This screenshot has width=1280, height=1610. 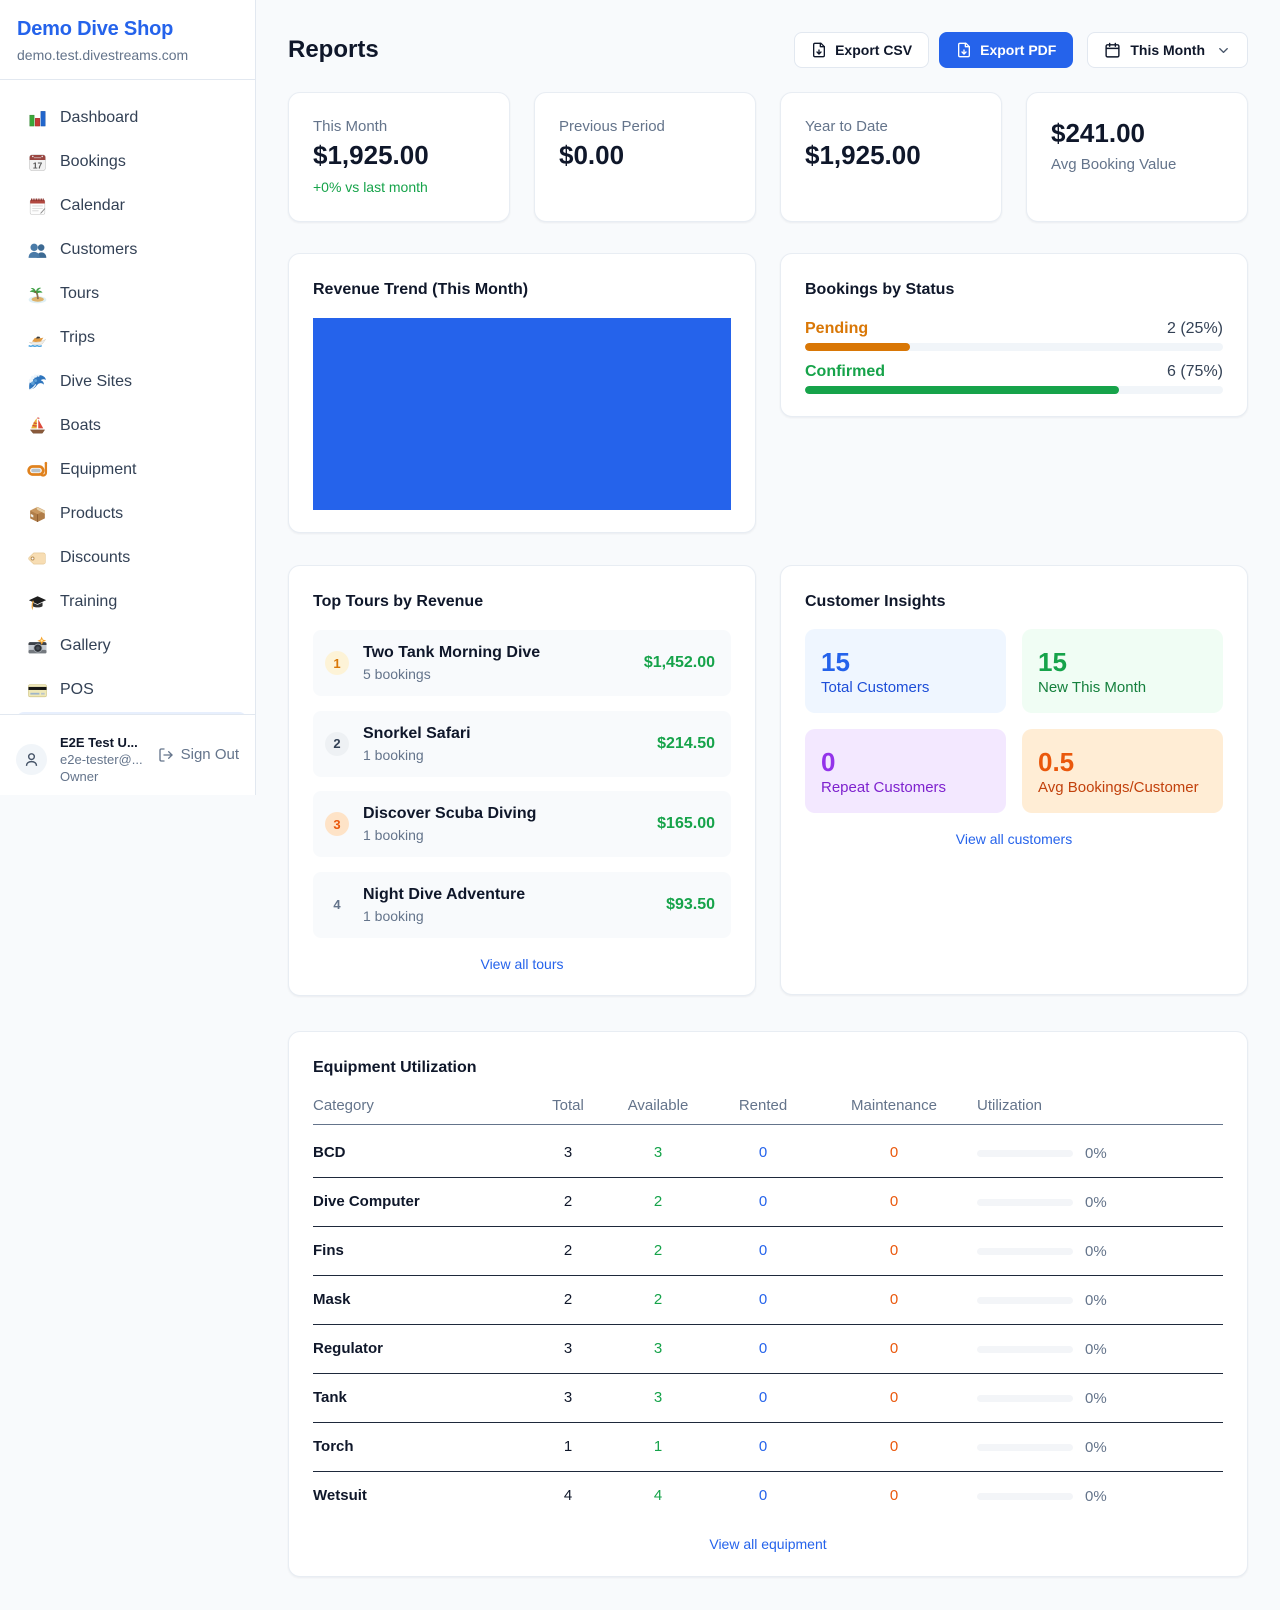 I want to click on svg-text: 17, so click(x=38, y=165).